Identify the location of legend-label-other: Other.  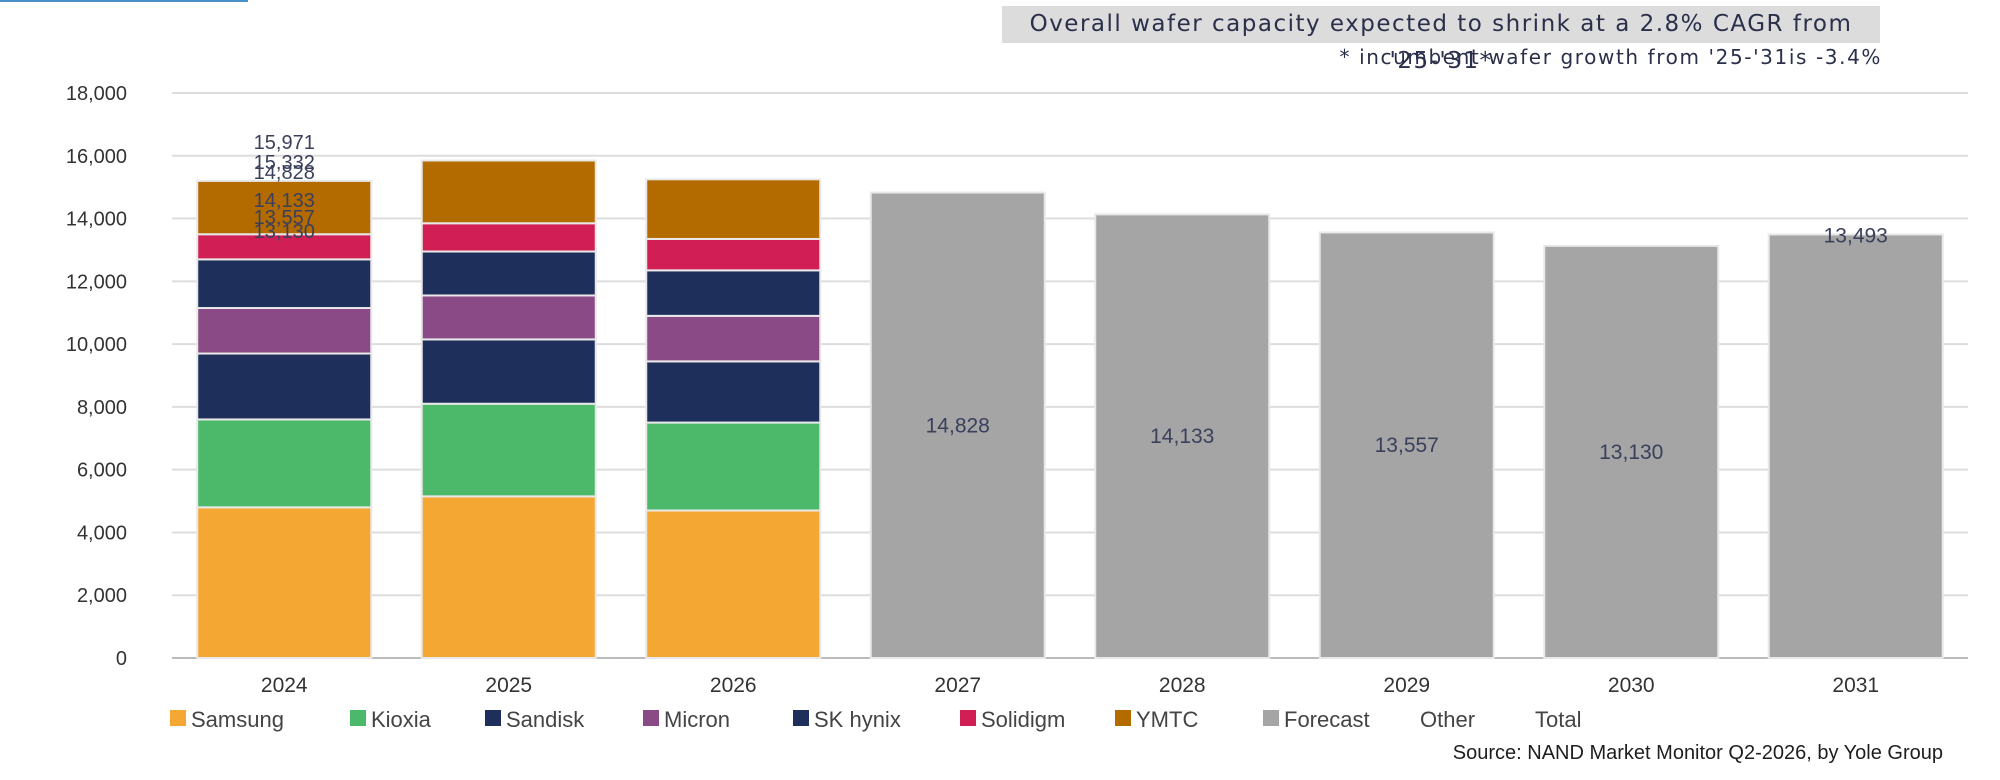
(1447, 719).